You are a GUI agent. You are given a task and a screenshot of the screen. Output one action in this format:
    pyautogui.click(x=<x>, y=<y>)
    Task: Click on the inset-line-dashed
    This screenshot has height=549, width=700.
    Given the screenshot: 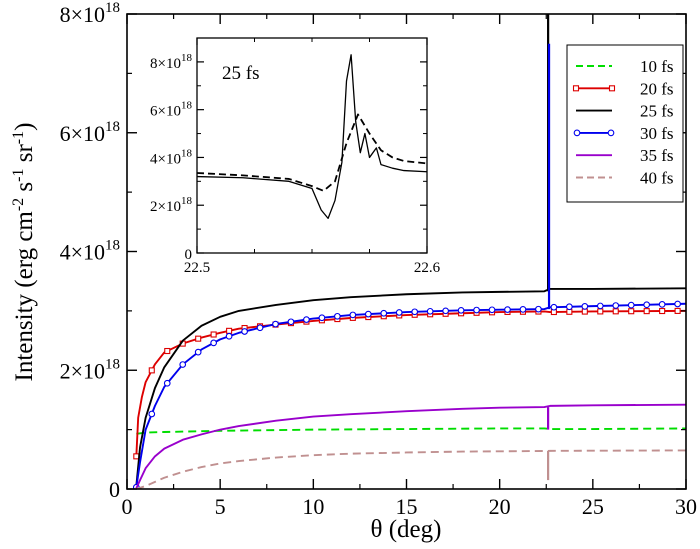 What is the action you would take?
    pyautogui.click(x=312, y=152)
    